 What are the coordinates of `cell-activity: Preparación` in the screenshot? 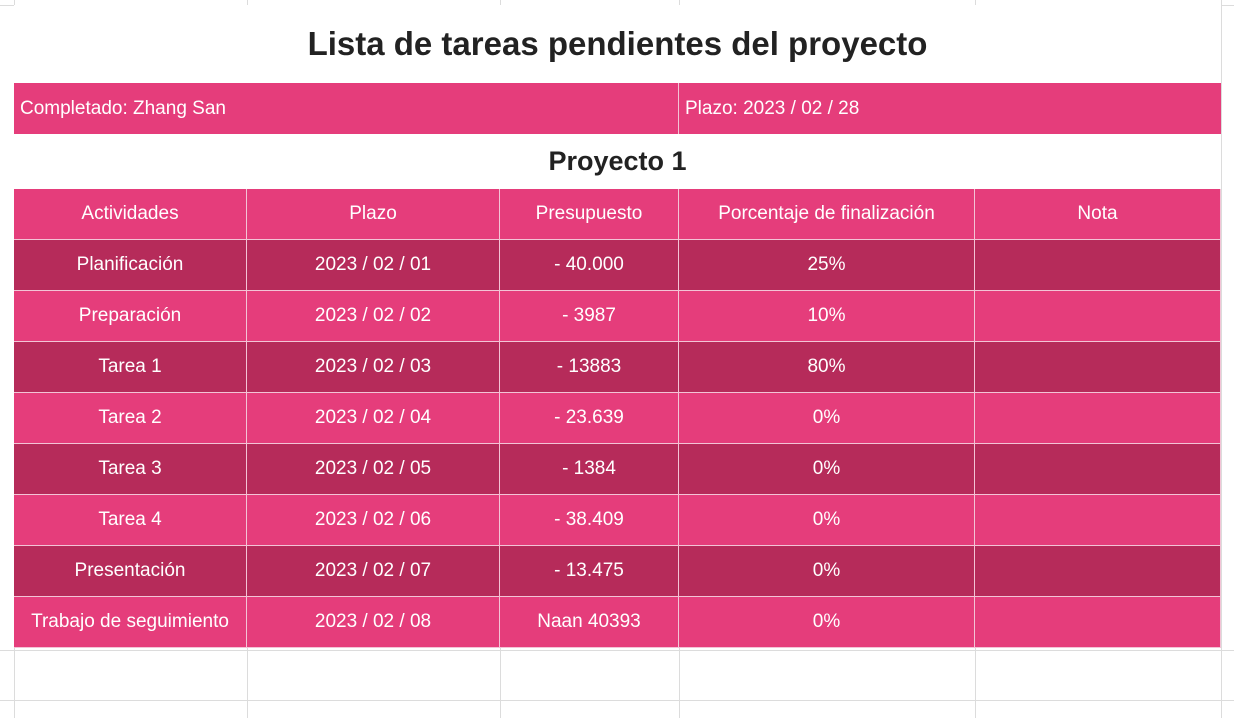 It's located at (130, 316).